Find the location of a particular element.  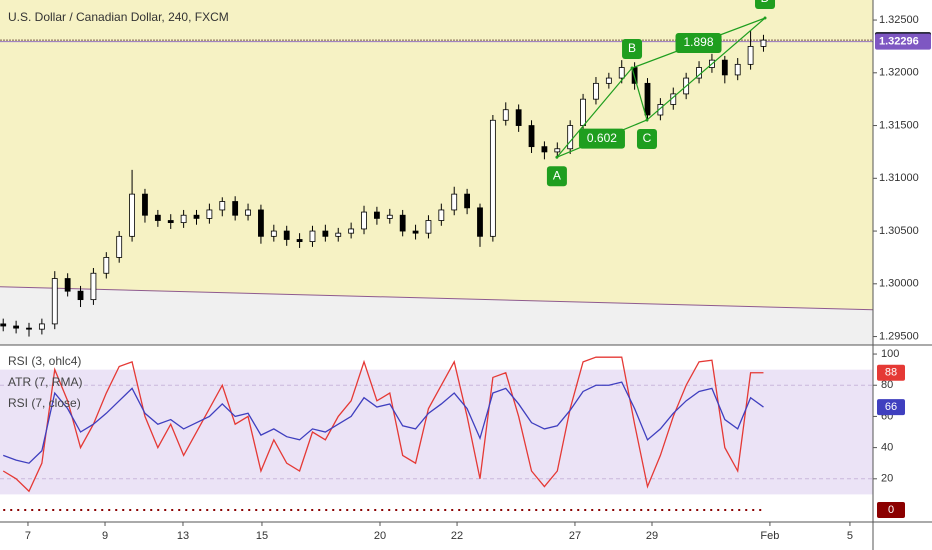

y-tick-label: 20 is located at coordinates (887, 479).